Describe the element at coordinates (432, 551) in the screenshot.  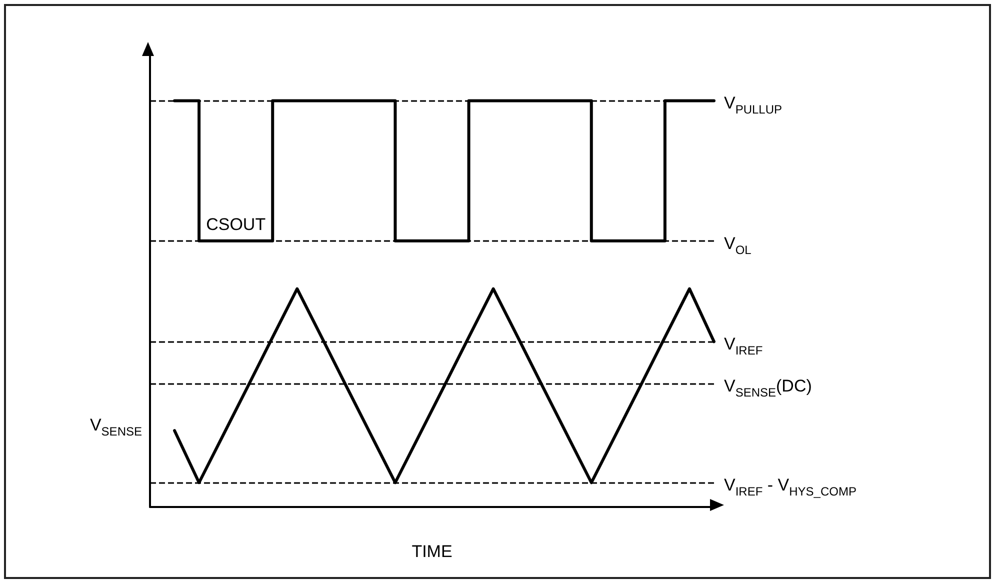
I see `x-axis-title: TIME` at that location.